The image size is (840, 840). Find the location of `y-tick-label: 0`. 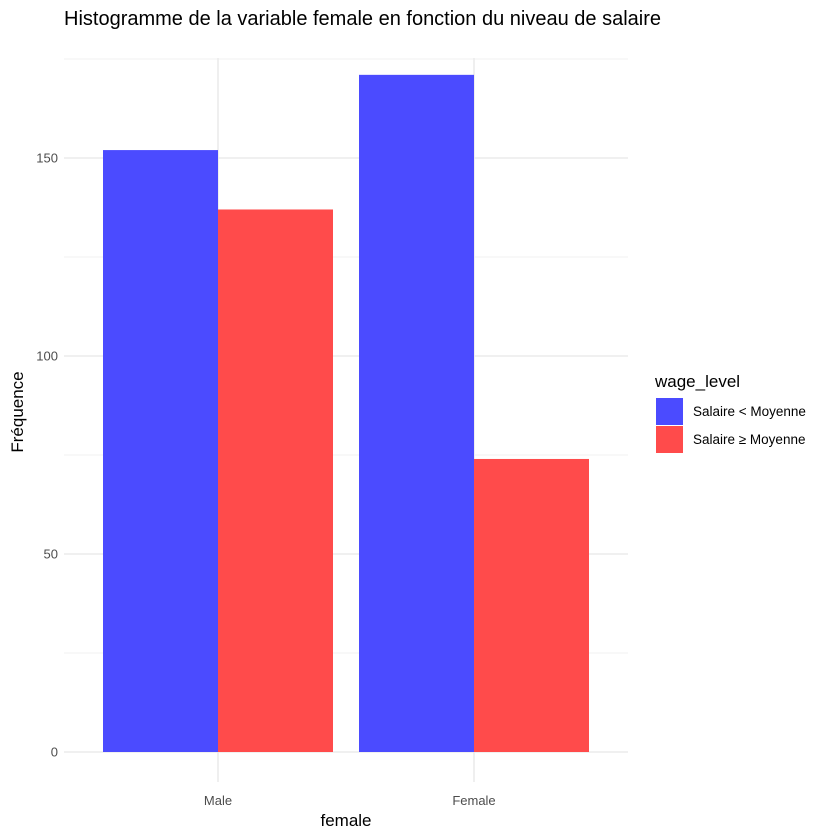

y-tick-label: 0 is located at coordinates (54, 752).